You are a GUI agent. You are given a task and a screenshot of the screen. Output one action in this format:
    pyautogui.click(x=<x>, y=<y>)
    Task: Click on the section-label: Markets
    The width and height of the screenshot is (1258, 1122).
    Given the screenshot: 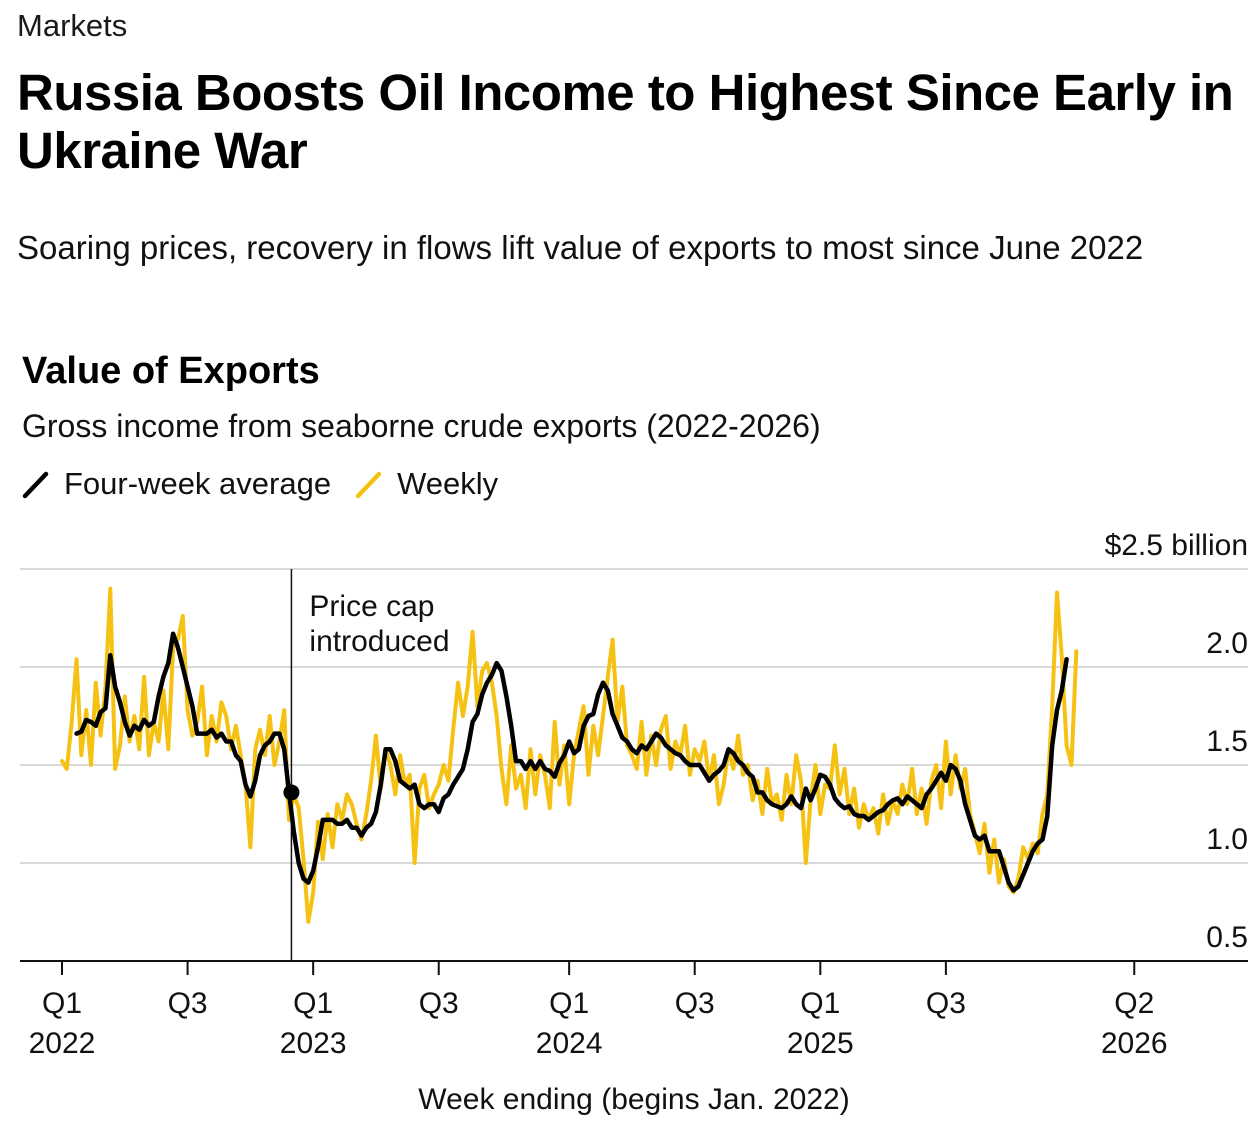 What is the action you would take?
    pyautogui.click(x=72, y=25)
    